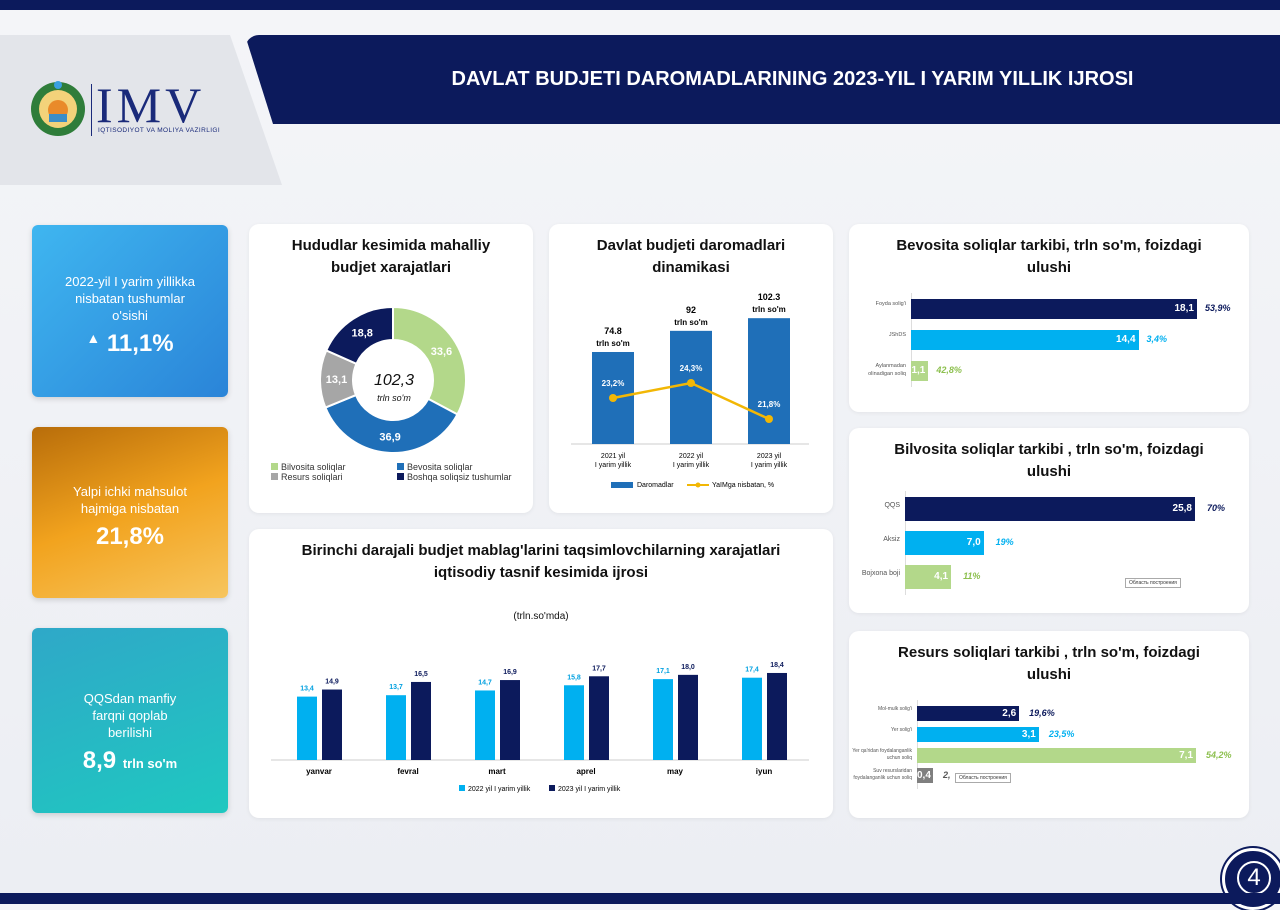  I want to click on legend-item: Resurs soliqlari, so click(307, 477).